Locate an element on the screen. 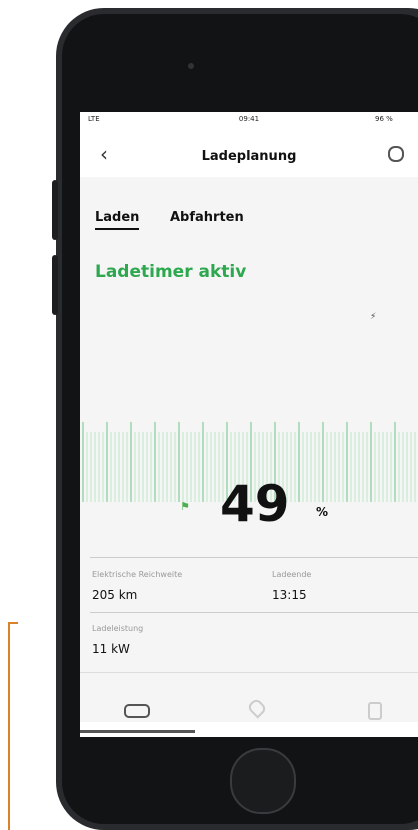 The width and height of the screenshot is (418, 830). network: LTE is located at coordinates (94, 119).